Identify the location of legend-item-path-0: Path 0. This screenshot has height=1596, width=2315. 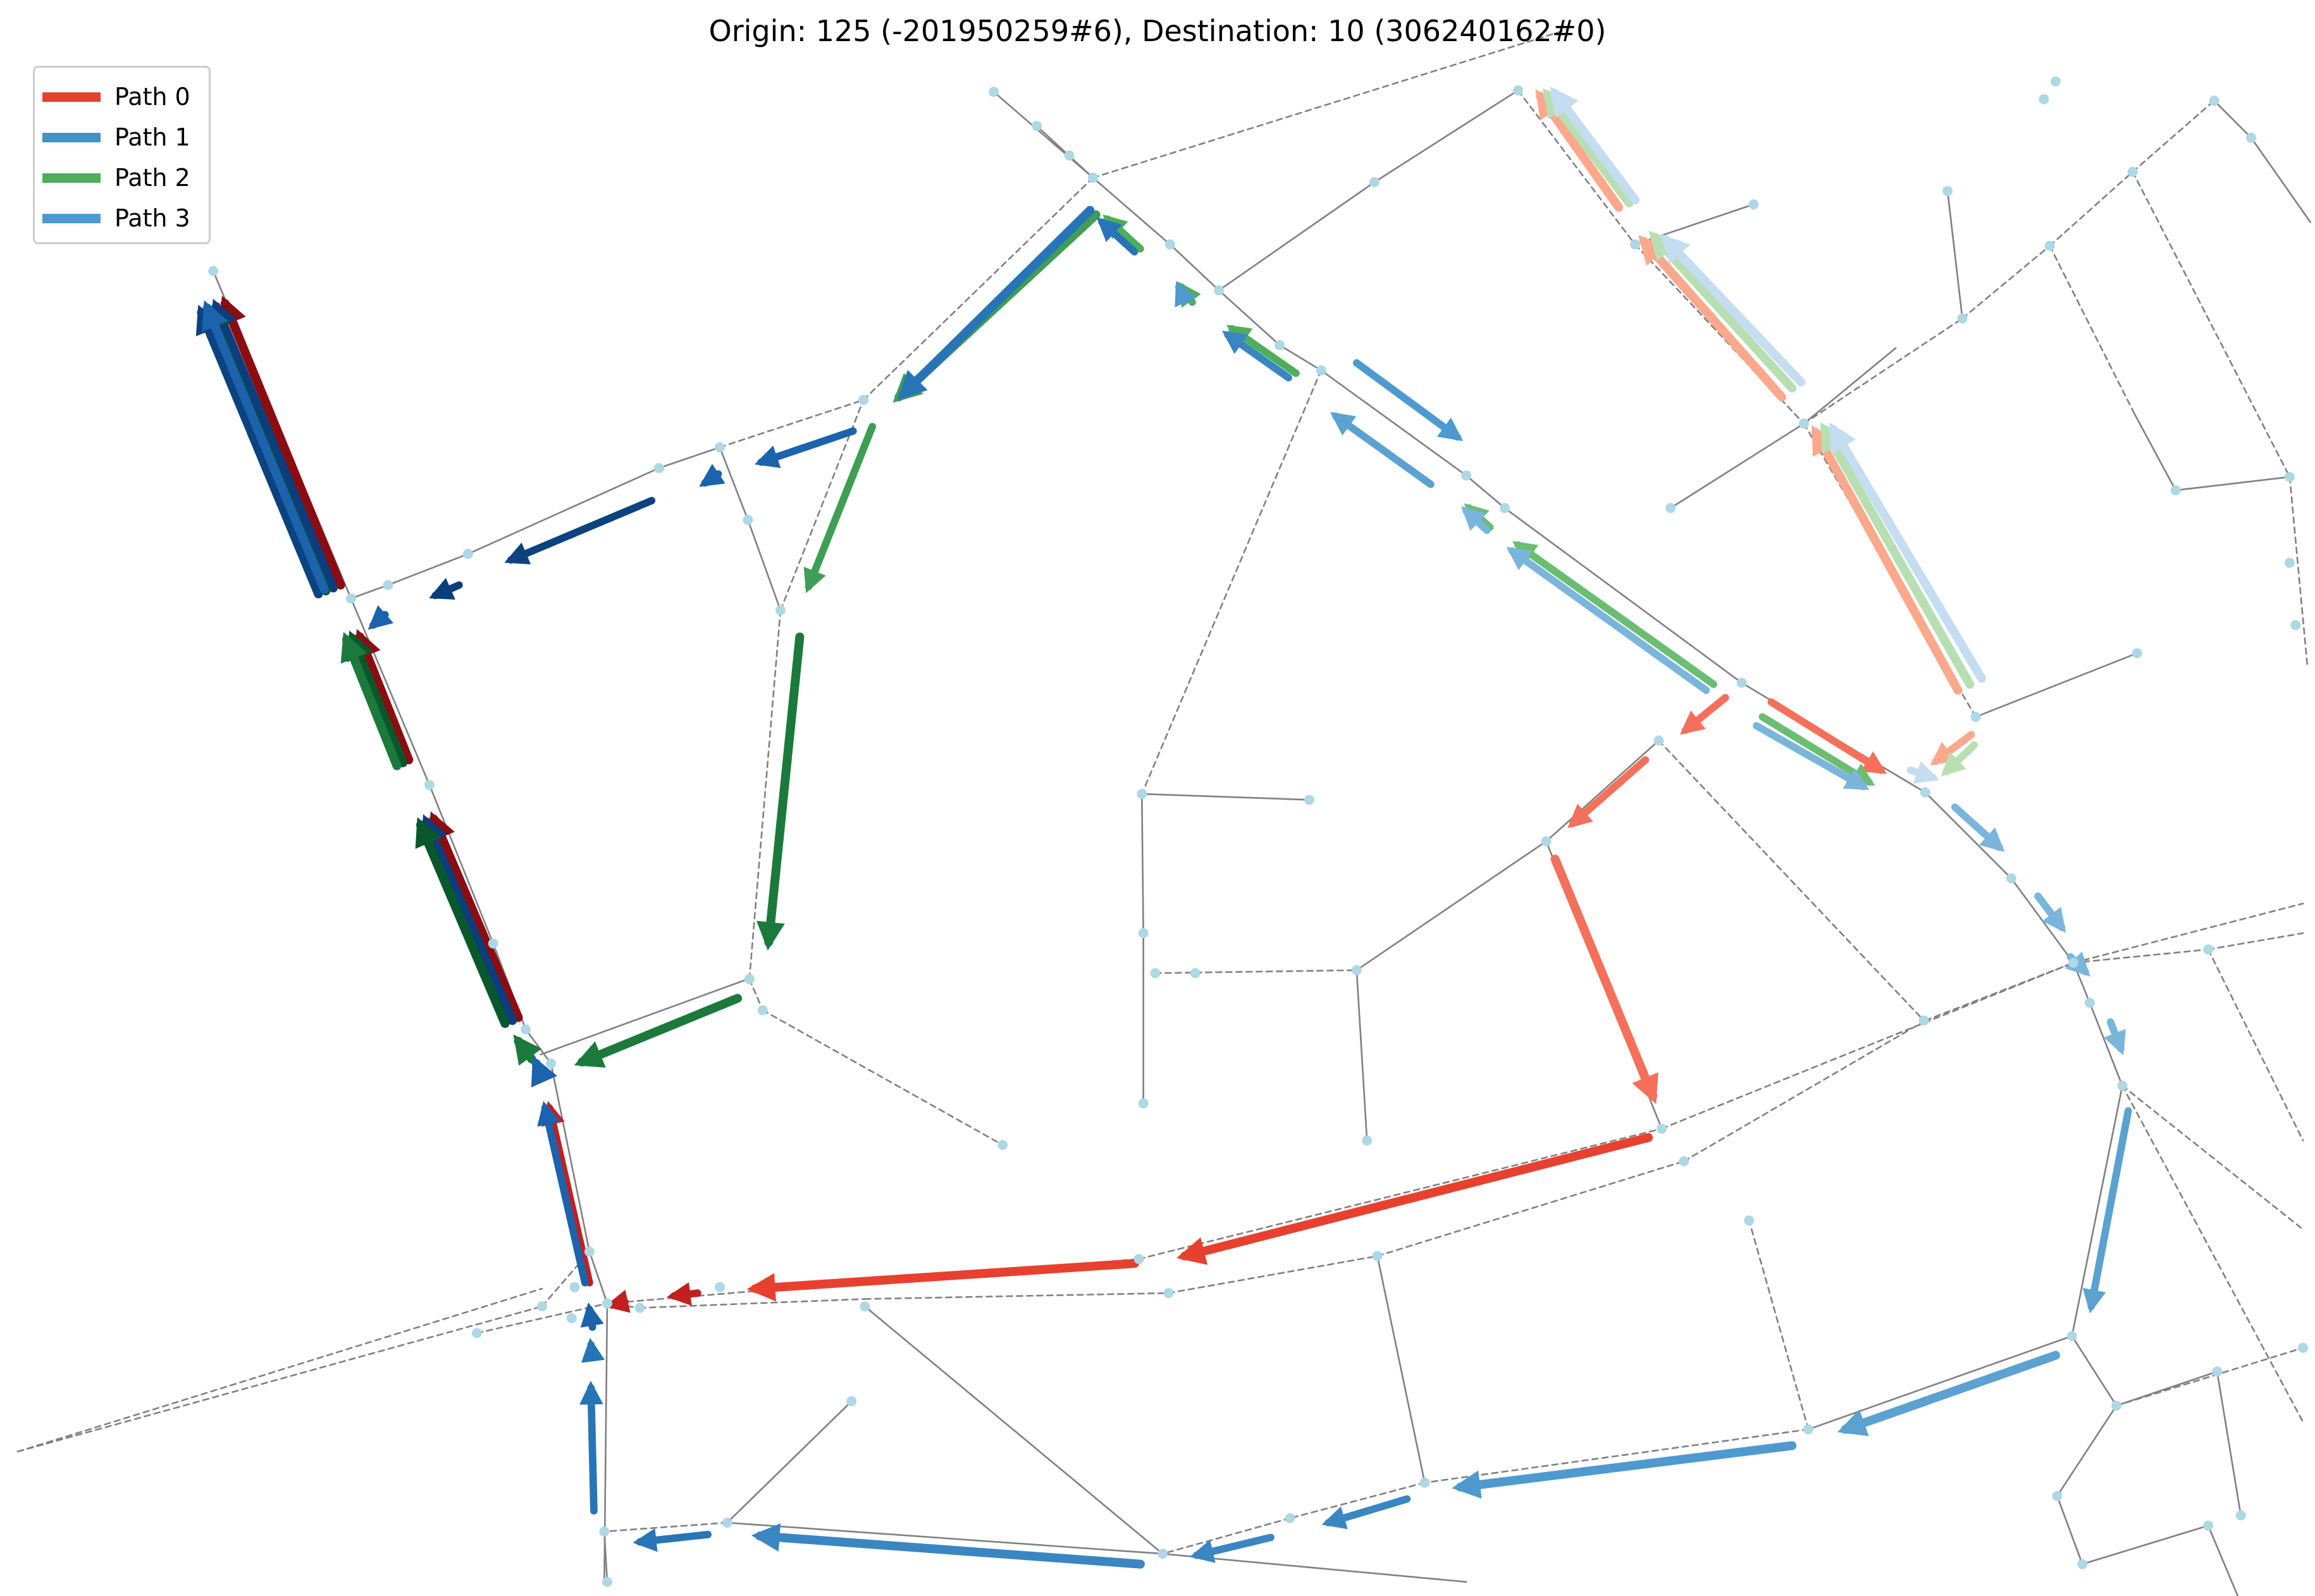
(116, 96).